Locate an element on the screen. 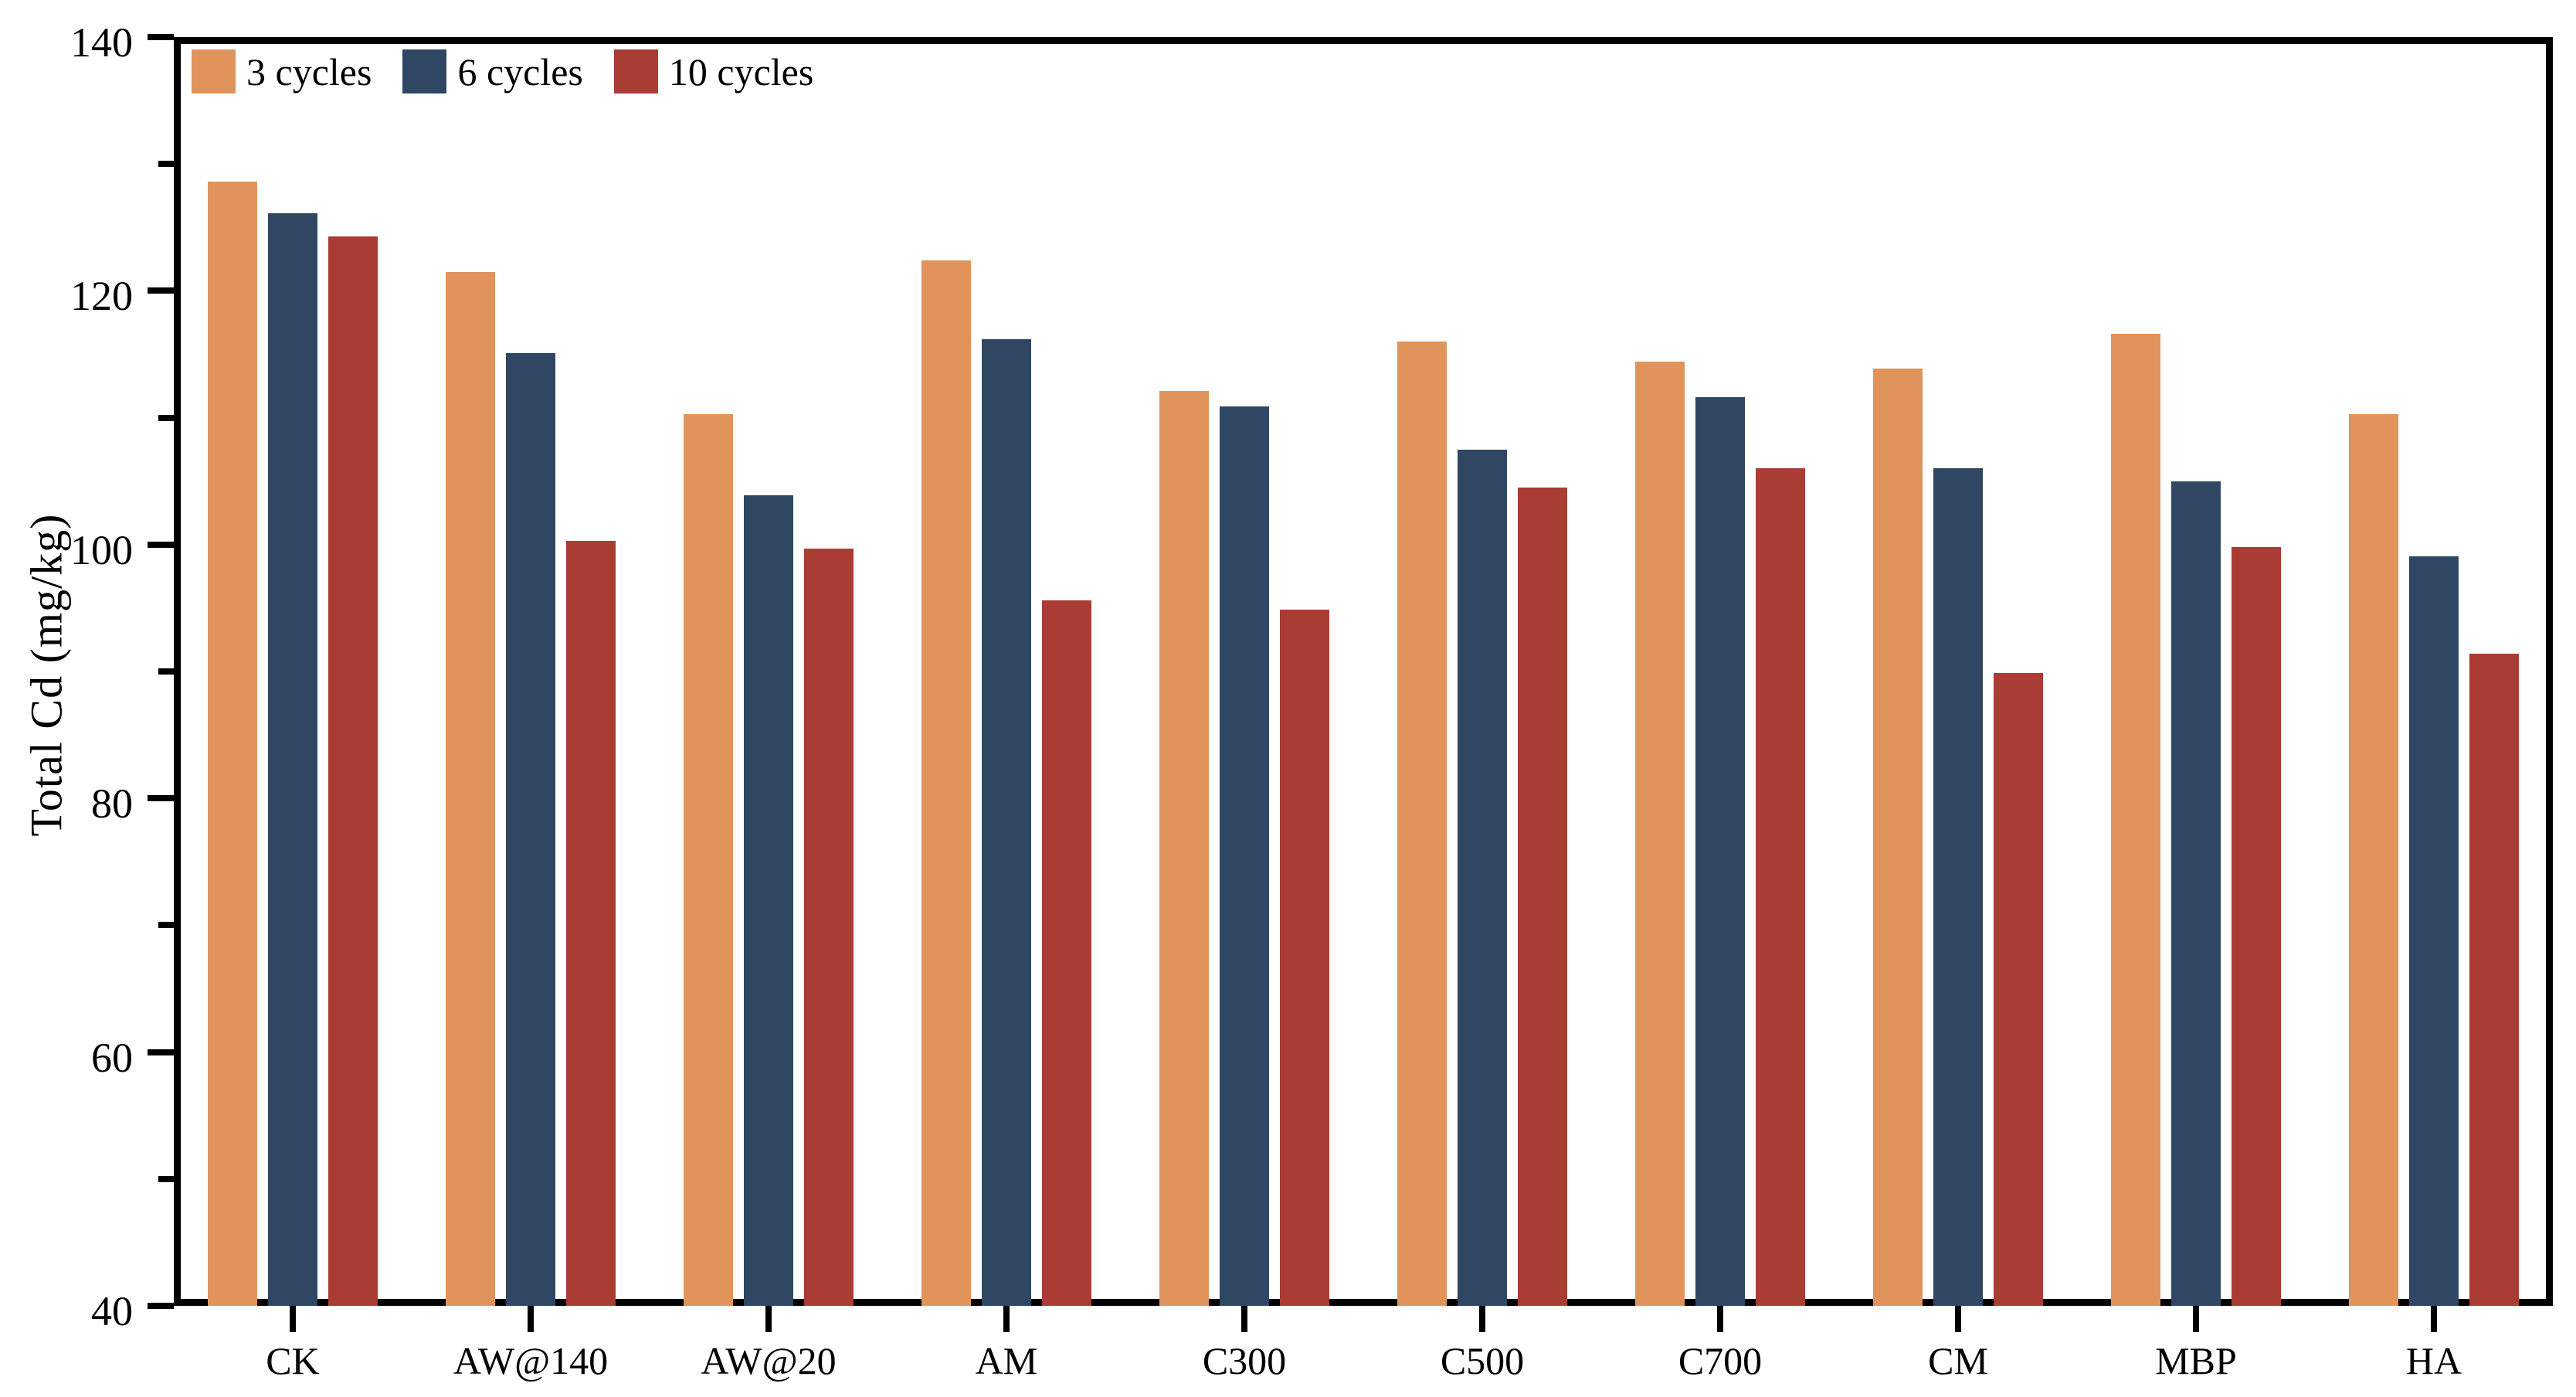 This screenshot has width=2576, height=1397. x-tick-C500 is located at coordinates (1482, 1319).